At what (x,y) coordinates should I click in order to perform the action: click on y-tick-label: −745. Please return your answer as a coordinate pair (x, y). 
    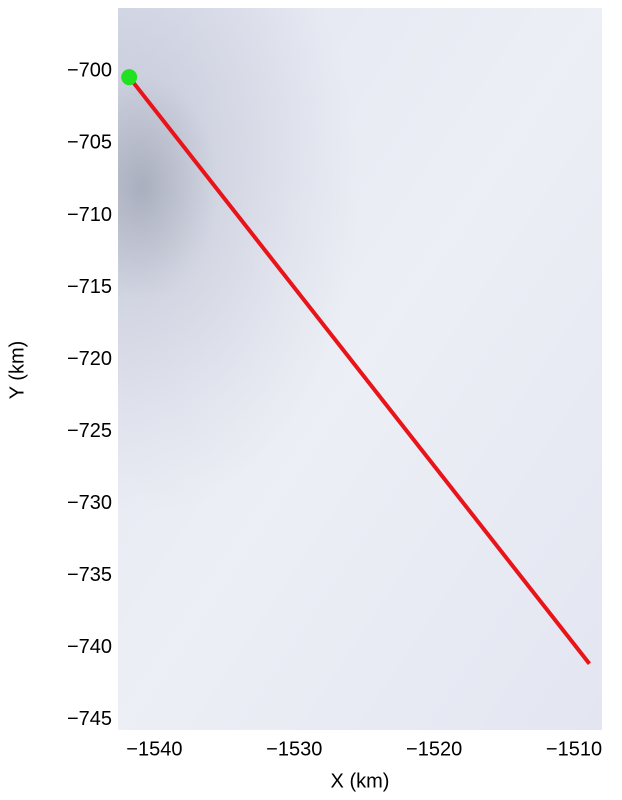
    Looking at the image, I should click on (89, 719).